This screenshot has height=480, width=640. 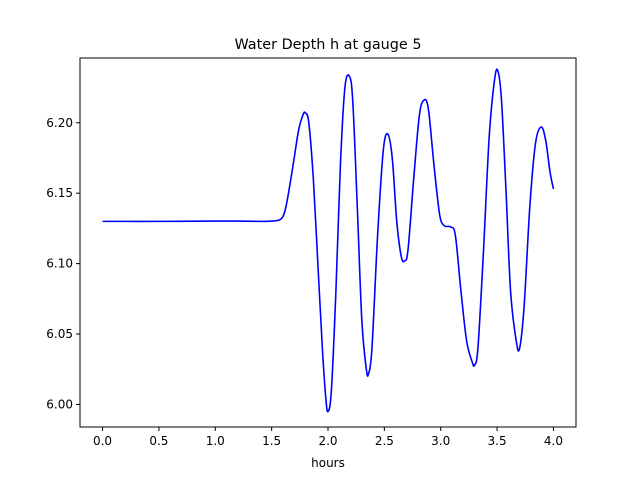 What do you see at coordinates (215, 441) in the screenshot?
I see `x-tick-label: 1.0` at bounding box center [215, 441].